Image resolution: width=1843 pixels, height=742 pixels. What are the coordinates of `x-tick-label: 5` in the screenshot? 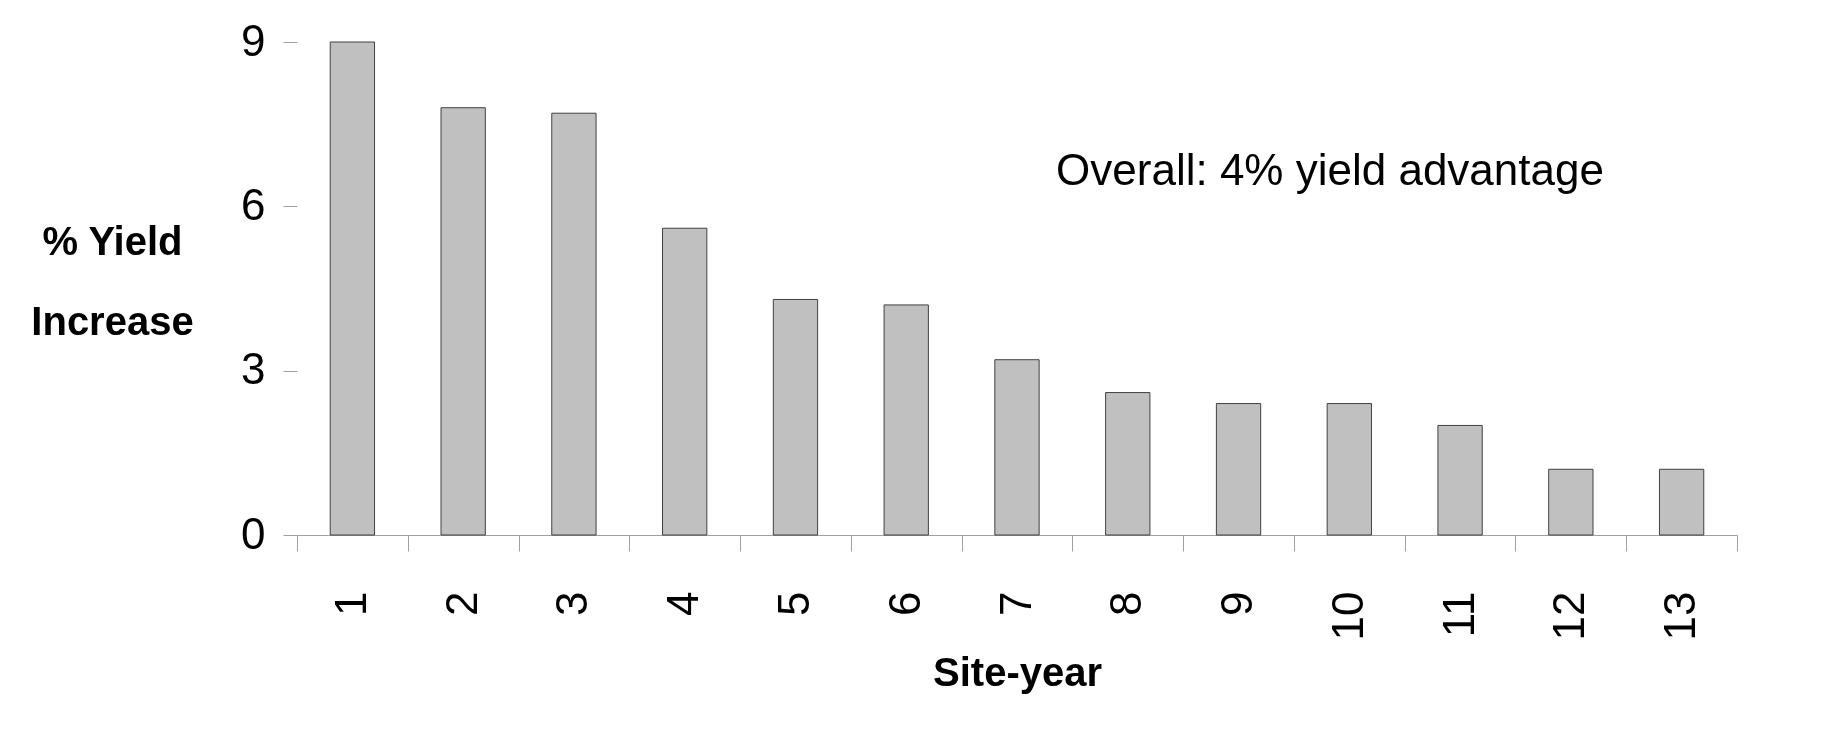 It's located at (793, 603).